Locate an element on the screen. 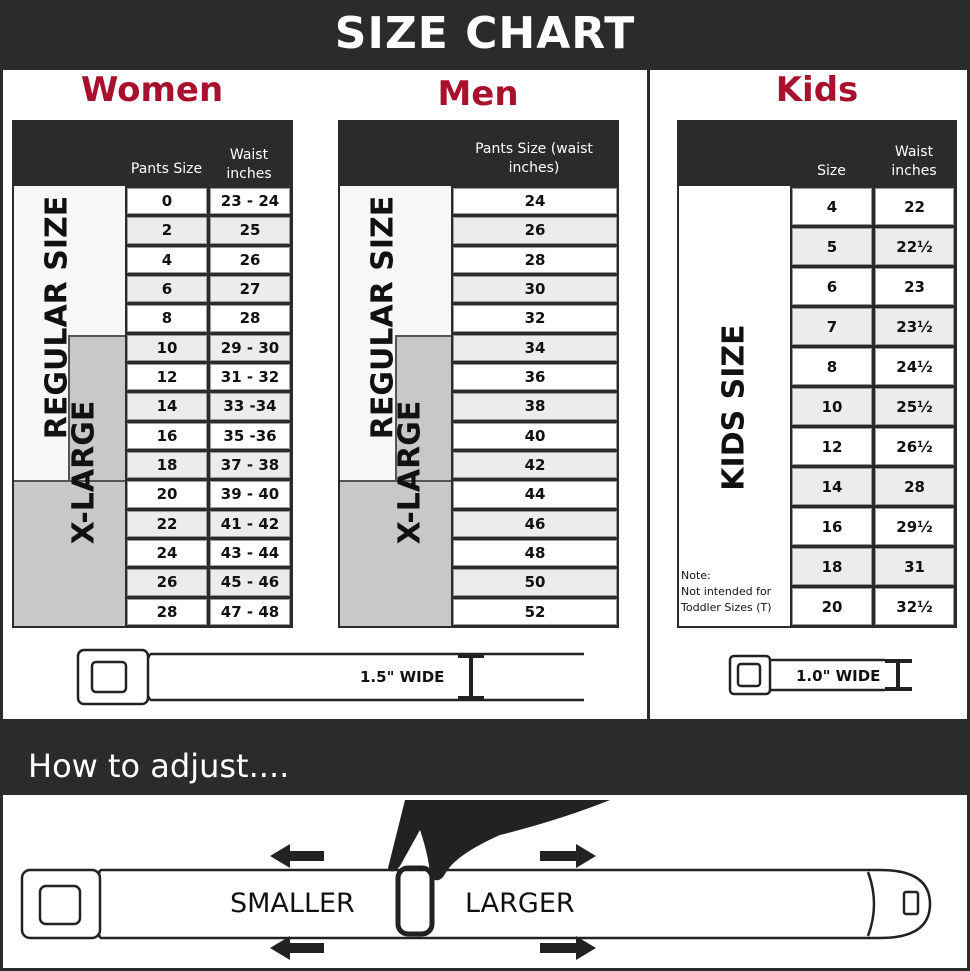  women-heading: Women is located at coordinates (152, 90).